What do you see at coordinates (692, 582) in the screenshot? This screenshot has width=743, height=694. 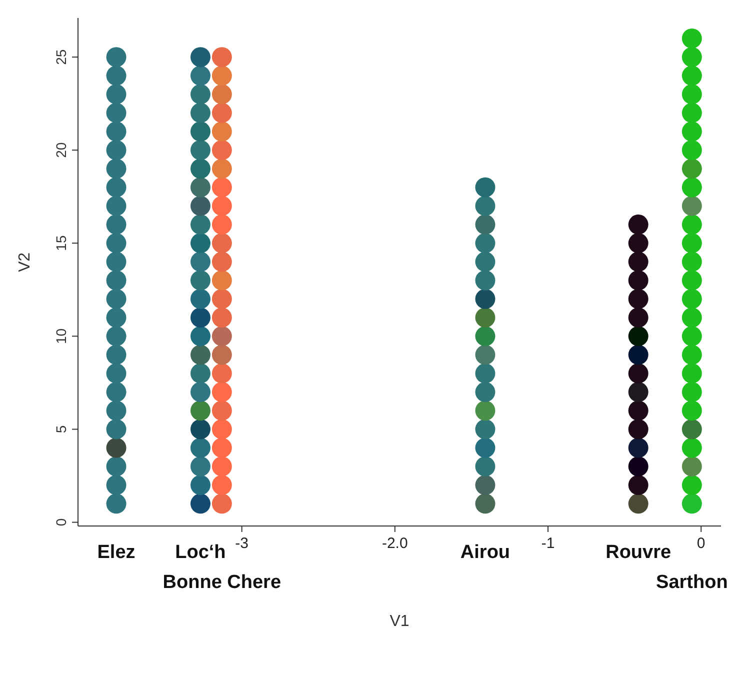 I see `text: Sarthon` at bounding box center [692, 582].